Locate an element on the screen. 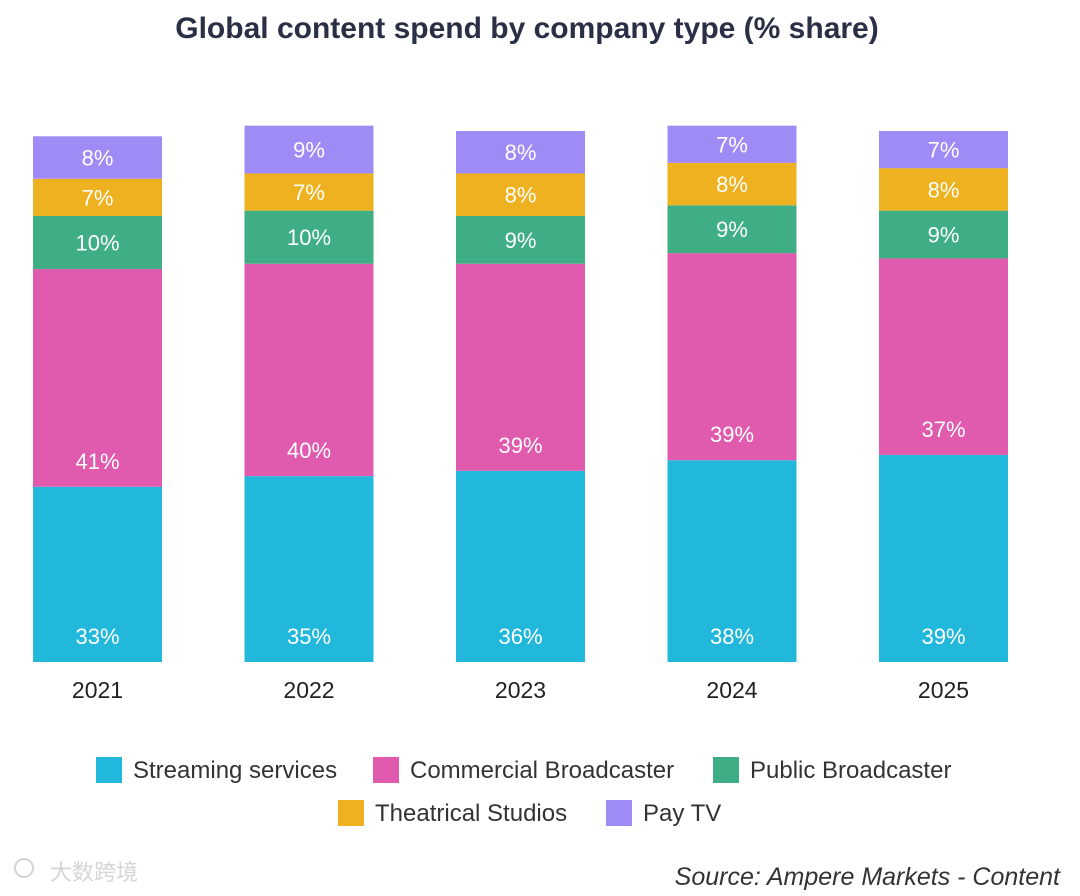 Image resolution: width=1080 pixels, height=896 pixels. legend-label: Commercial Broadcaster is located at coordinates (542, 770).